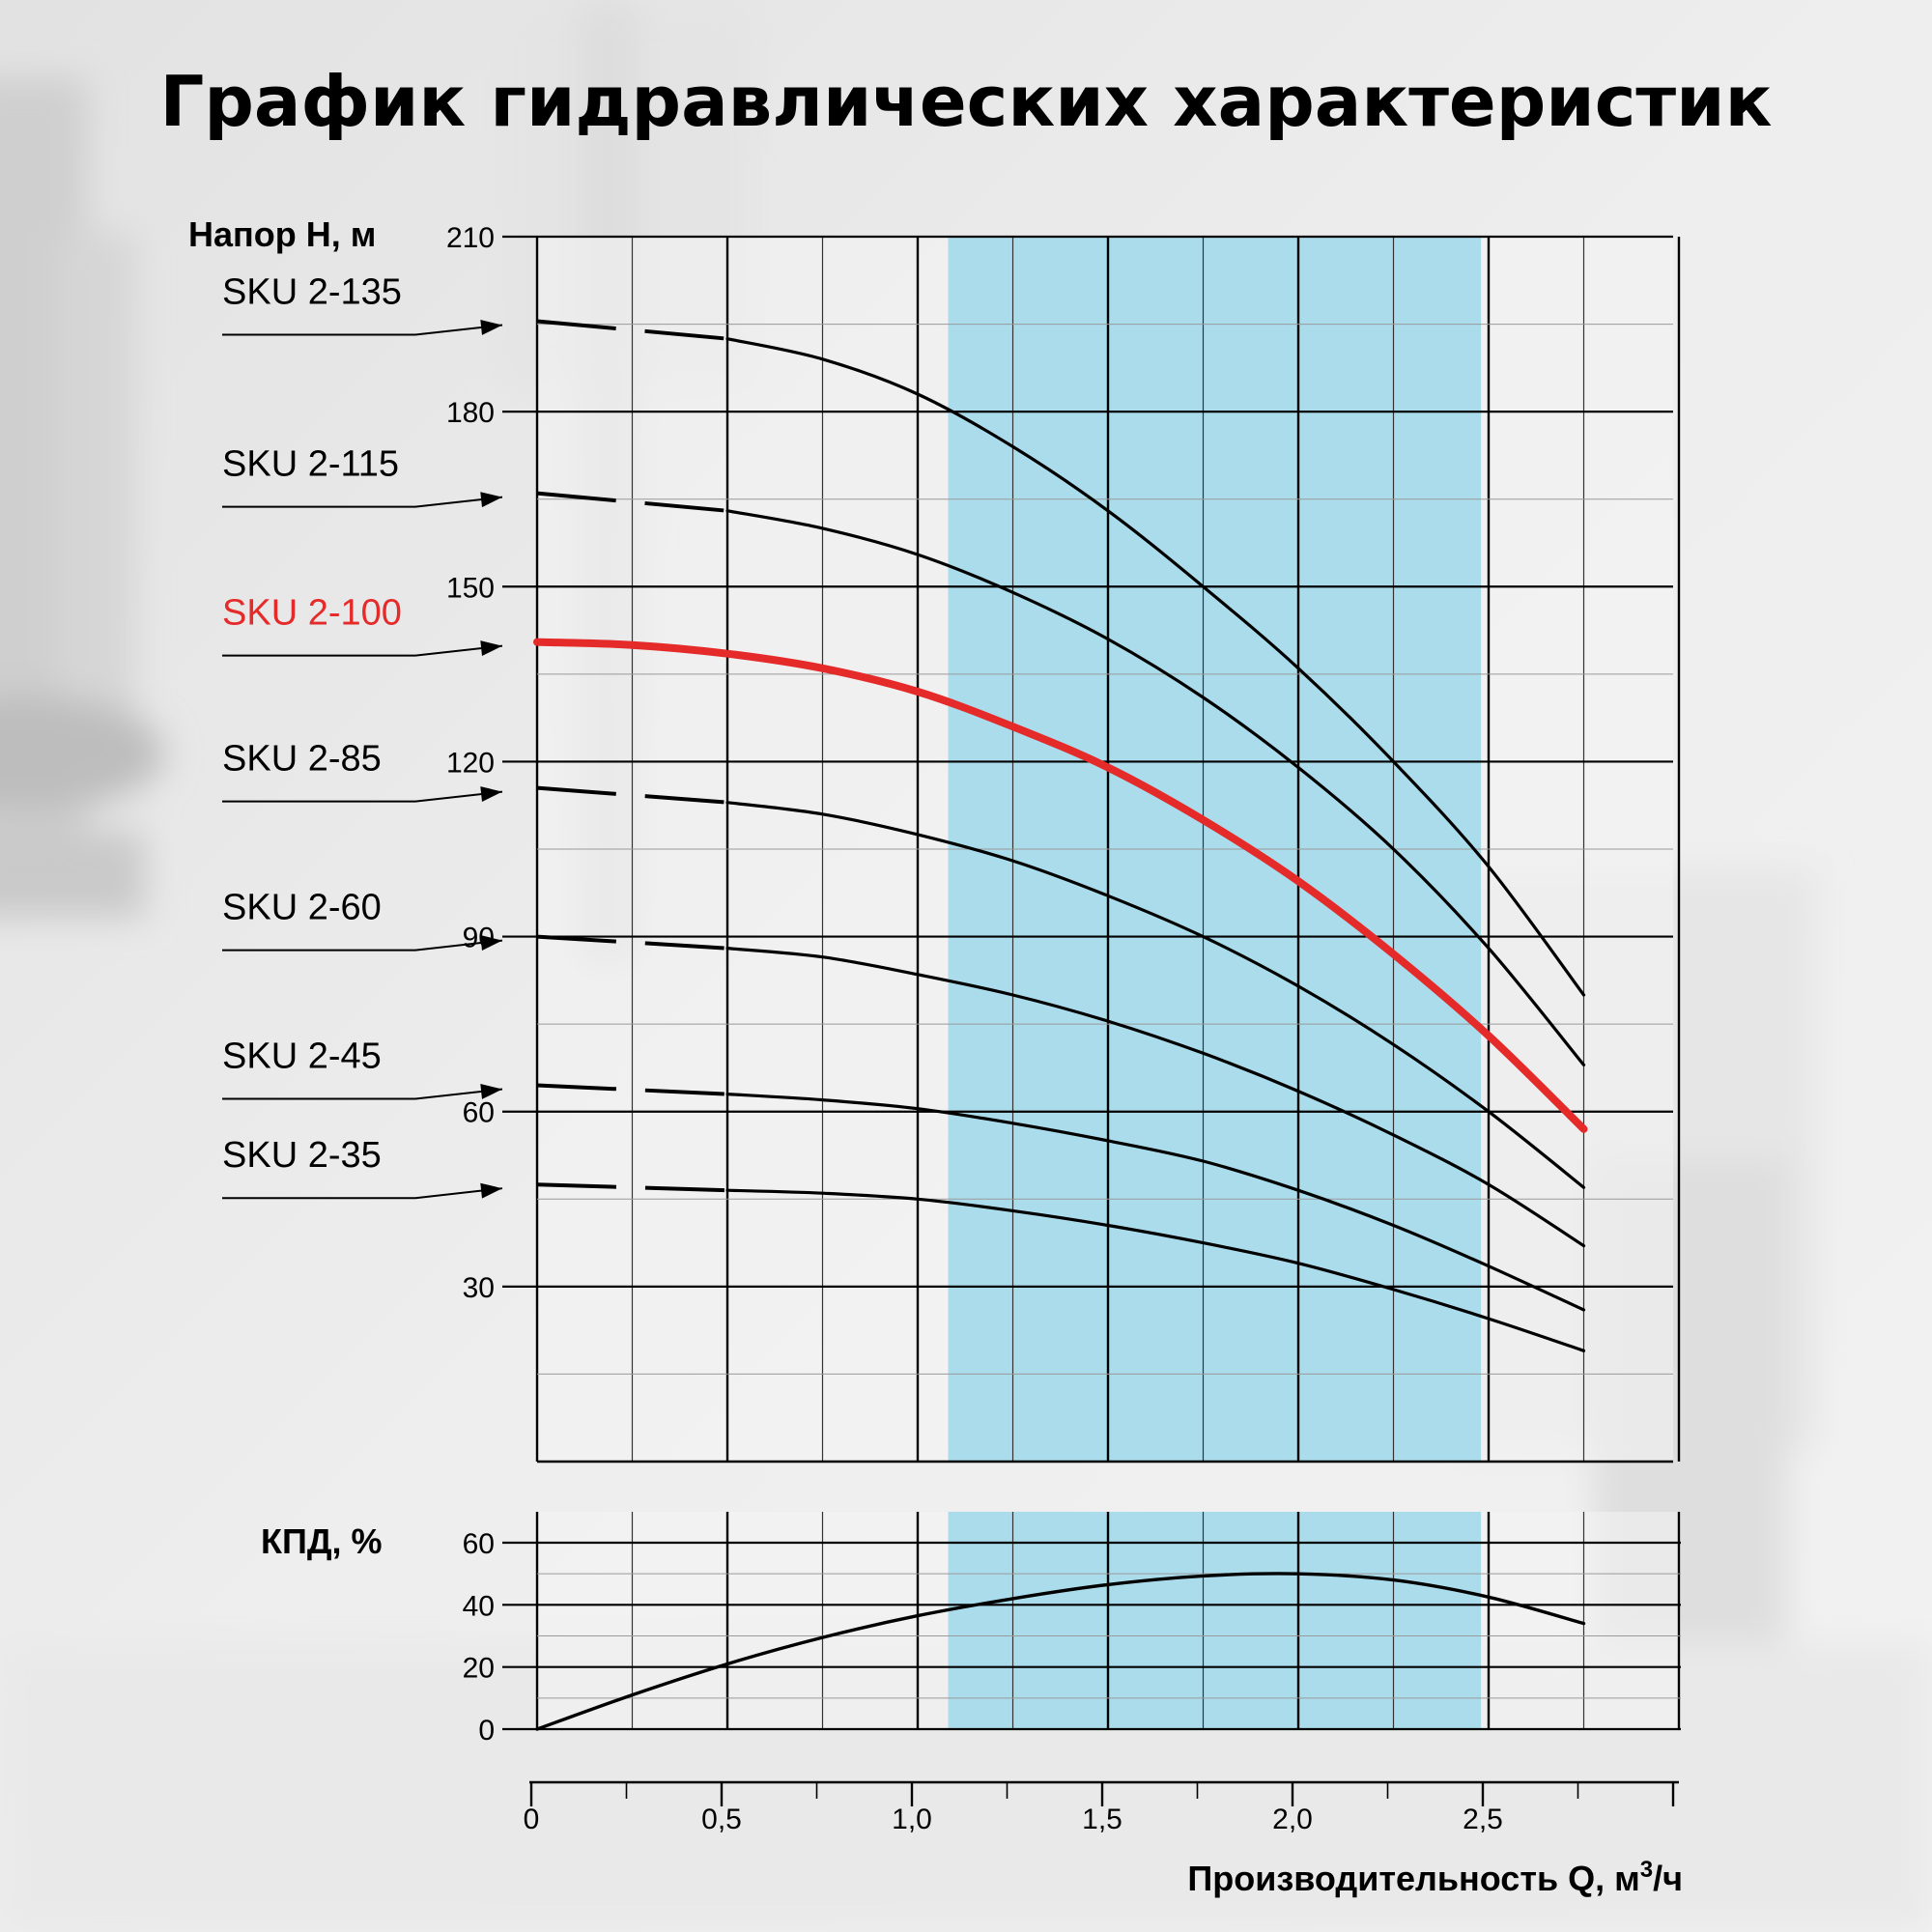 This screenshot has height=1932, width=1932. I want to click on head-y-tick-label: 180, so click(470, 413).